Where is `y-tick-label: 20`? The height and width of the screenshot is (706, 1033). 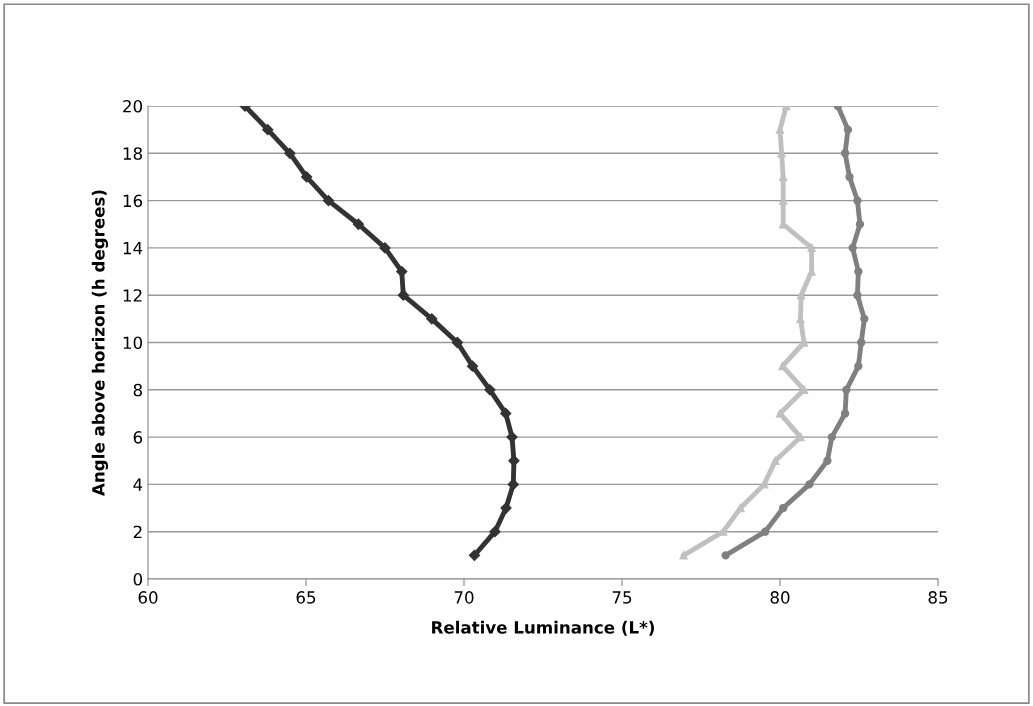 y-tick-label: 20 is located at coordinates (133, 106).